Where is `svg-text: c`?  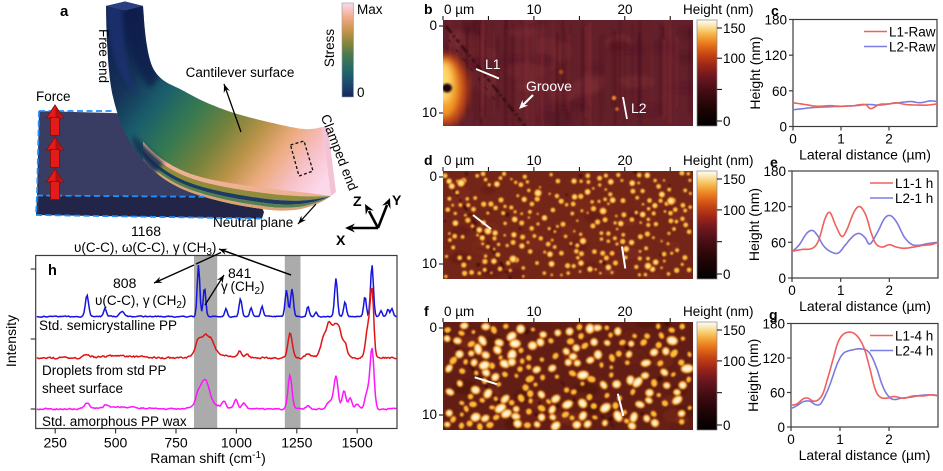 svg-text: c is located at coordinates (775, 11).